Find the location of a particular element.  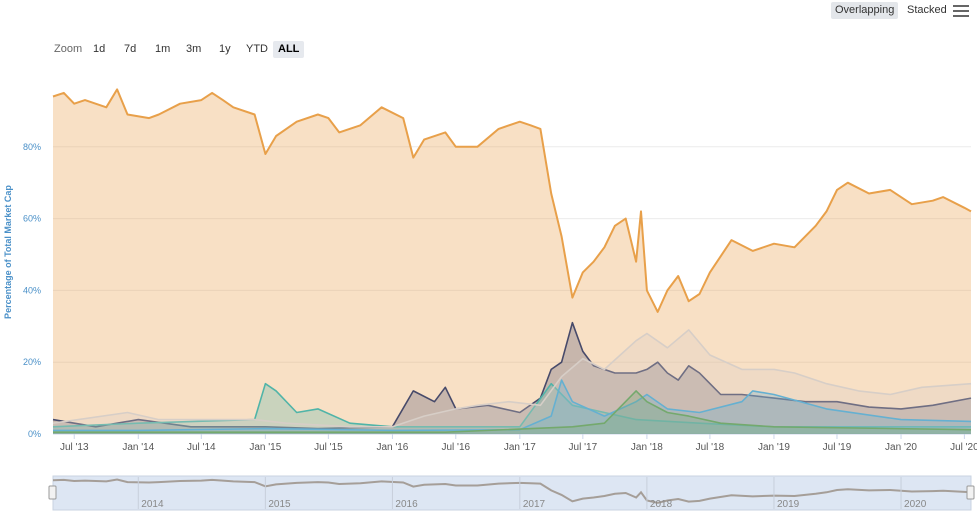

navigator: 2014 2015 2016 2017 2018 2019 2020 is located at coordinates (511, 493).